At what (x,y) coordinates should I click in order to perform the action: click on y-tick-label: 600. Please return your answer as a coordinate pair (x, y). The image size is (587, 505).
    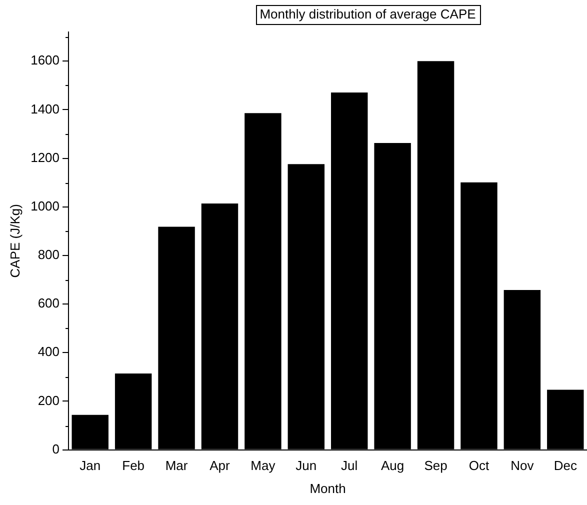
    Looking at the image, I should click on (49, 303).